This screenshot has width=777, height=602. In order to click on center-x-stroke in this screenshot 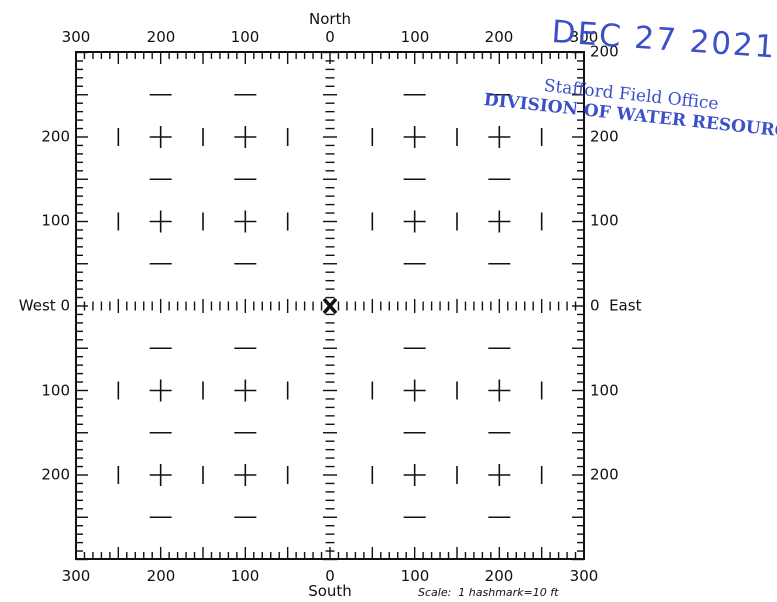, I will do `click(330, 306)`.